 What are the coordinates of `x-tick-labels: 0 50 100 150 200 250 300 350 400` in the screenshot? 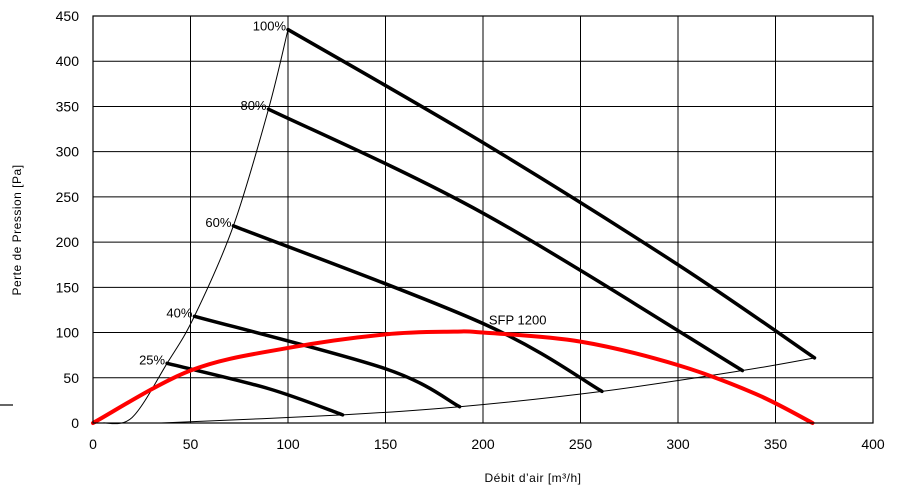 It's located at (487, 444).